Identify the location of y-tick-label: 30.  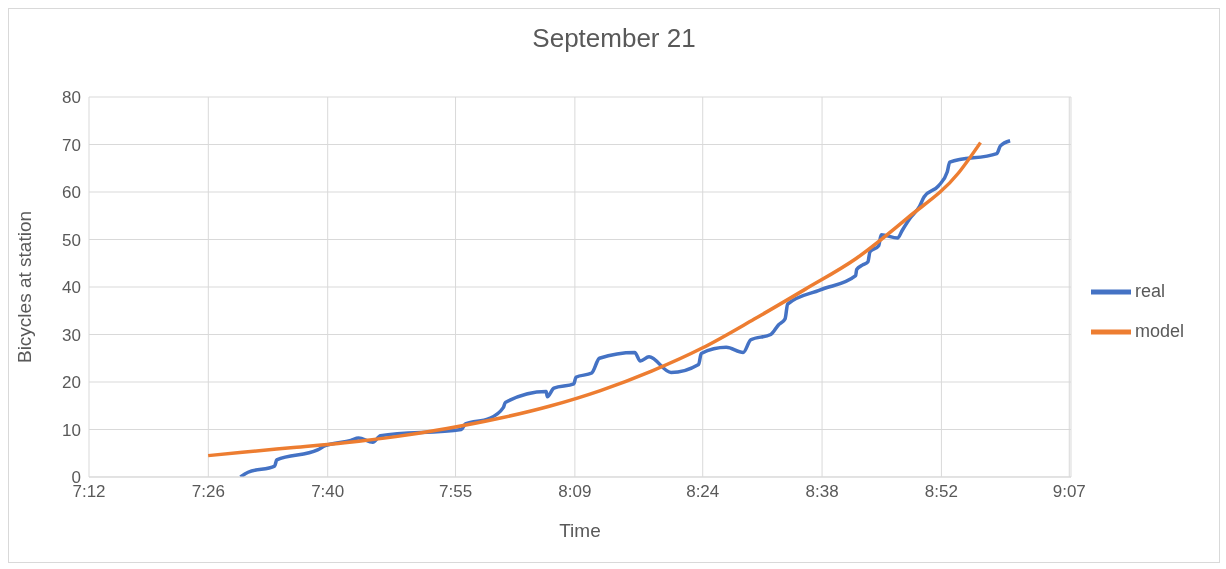
(71, 335).